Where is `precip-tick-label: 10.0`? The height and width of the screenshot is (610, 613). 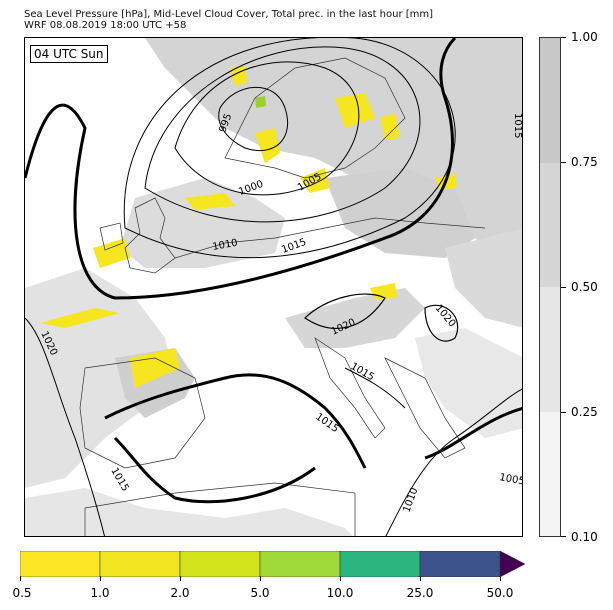 precip-tick-label: 10.0 is located at coordinates (340, 593).